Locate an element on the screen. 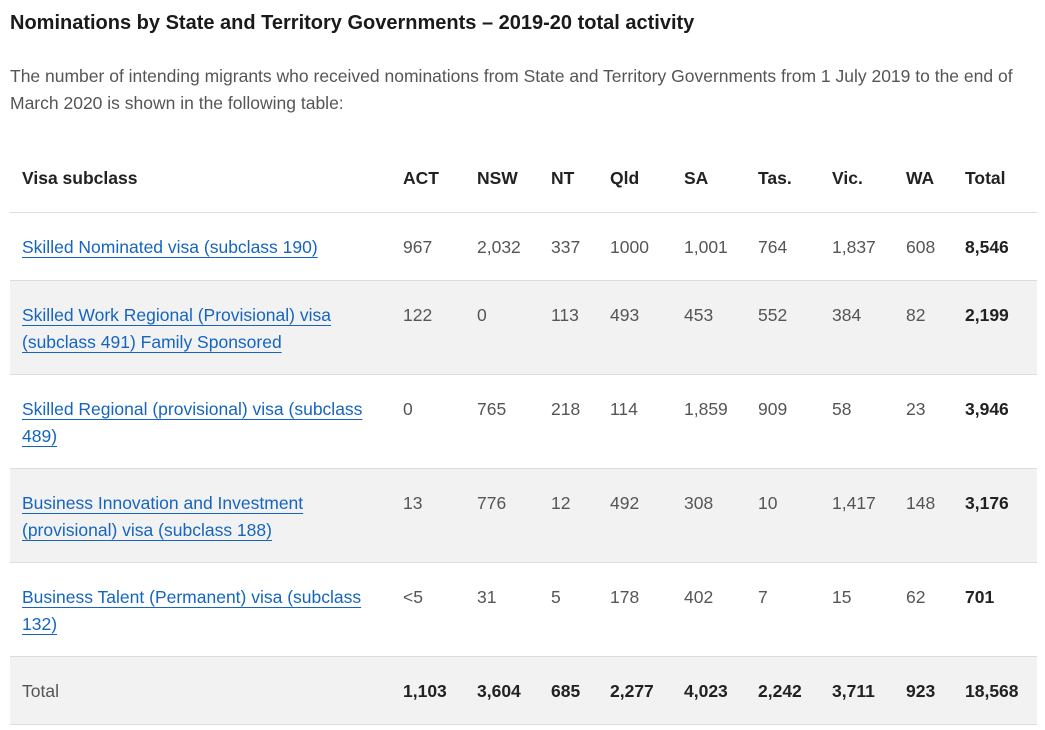 This screenshot has height=730, width=1045. table-cell: 31 is located at coordinates (502, 609).